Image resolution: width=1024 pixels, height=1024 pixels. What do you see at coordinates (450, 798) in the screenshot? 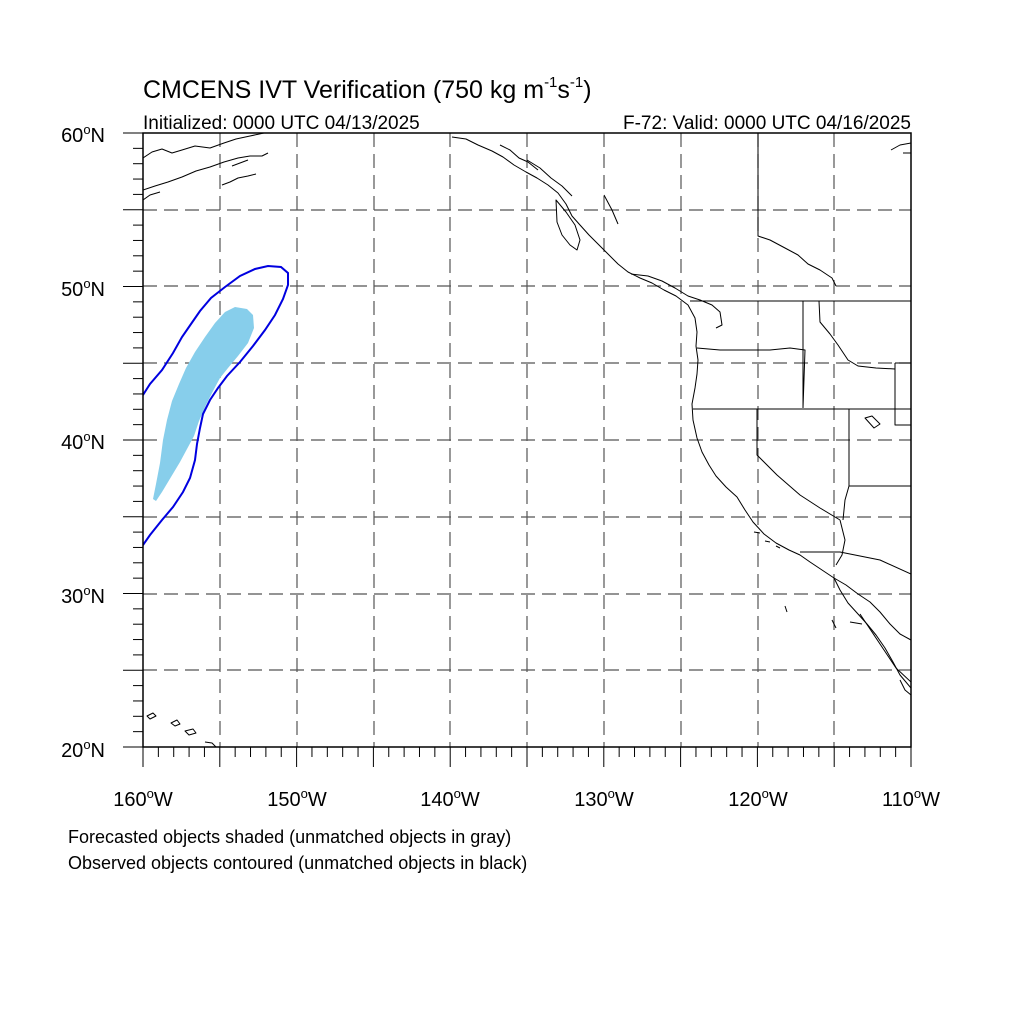
I see `lon-label-140: 140oW` at bounding box center [450, 798].